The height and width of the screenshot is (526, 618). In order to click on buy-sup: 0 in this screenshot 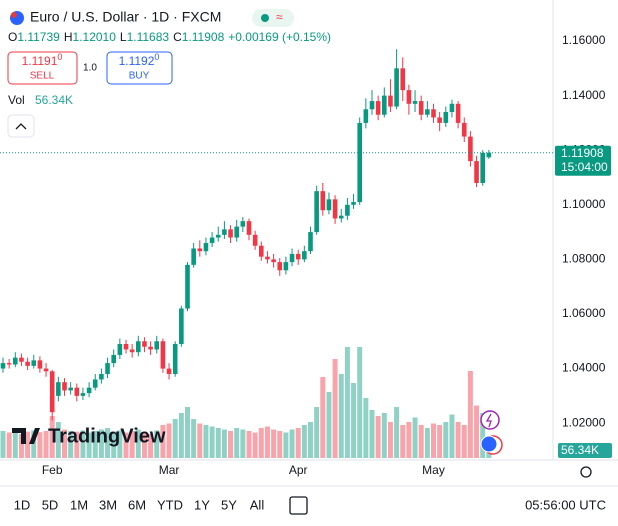, I will do `click(156, 57)`.